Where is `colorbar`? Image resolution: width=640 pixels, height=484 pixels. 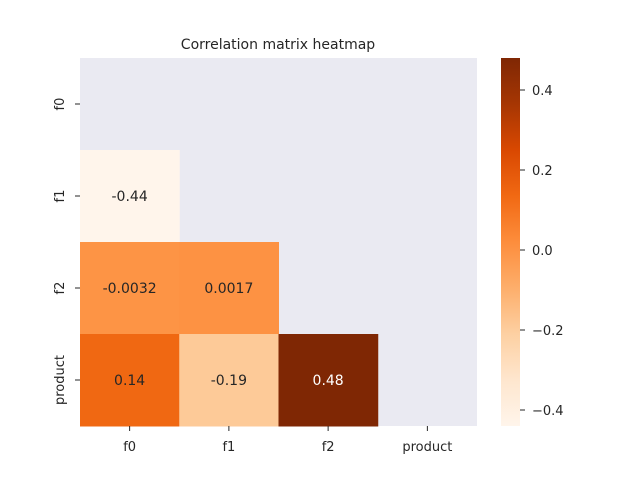 colorbar is located at coordinates (510, 242).